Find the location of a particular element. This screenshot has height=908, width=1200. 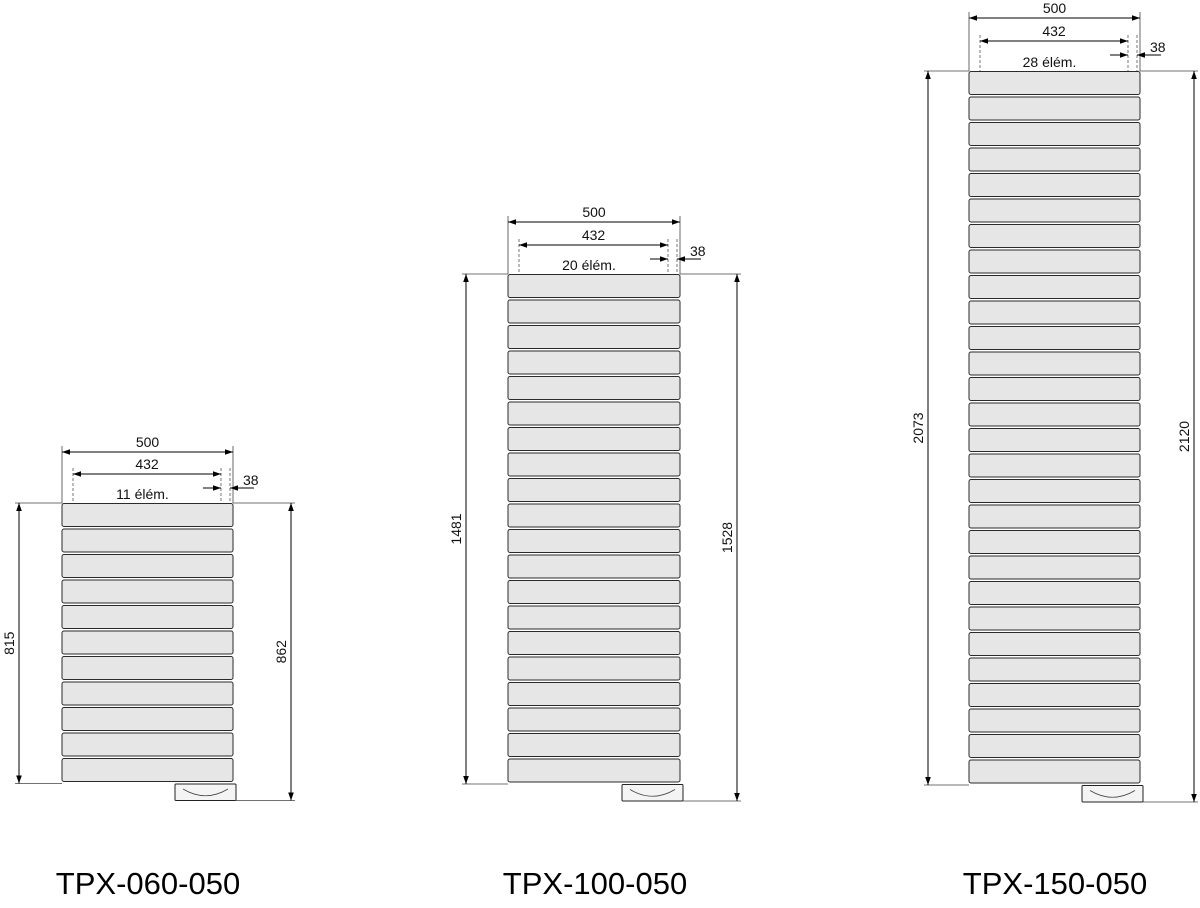

height-total-dim: 1528 is located at coordinates (727, 537).